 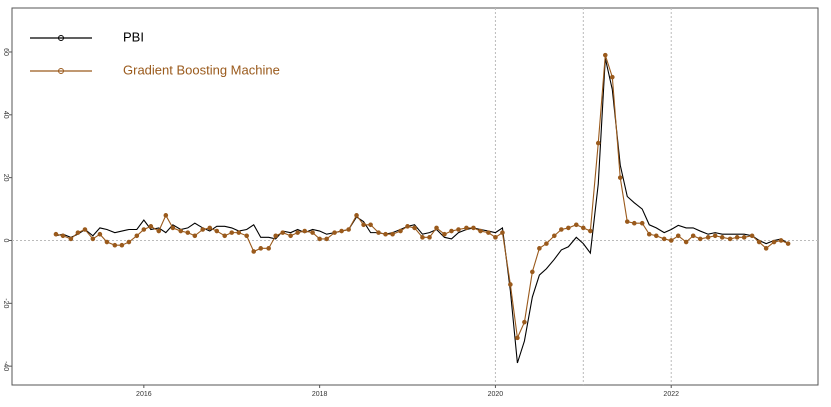 What do you see at coordinates (5, 241) in the screenshot?
I see `y-tick-label: 0` at bounding box center [5, 241].